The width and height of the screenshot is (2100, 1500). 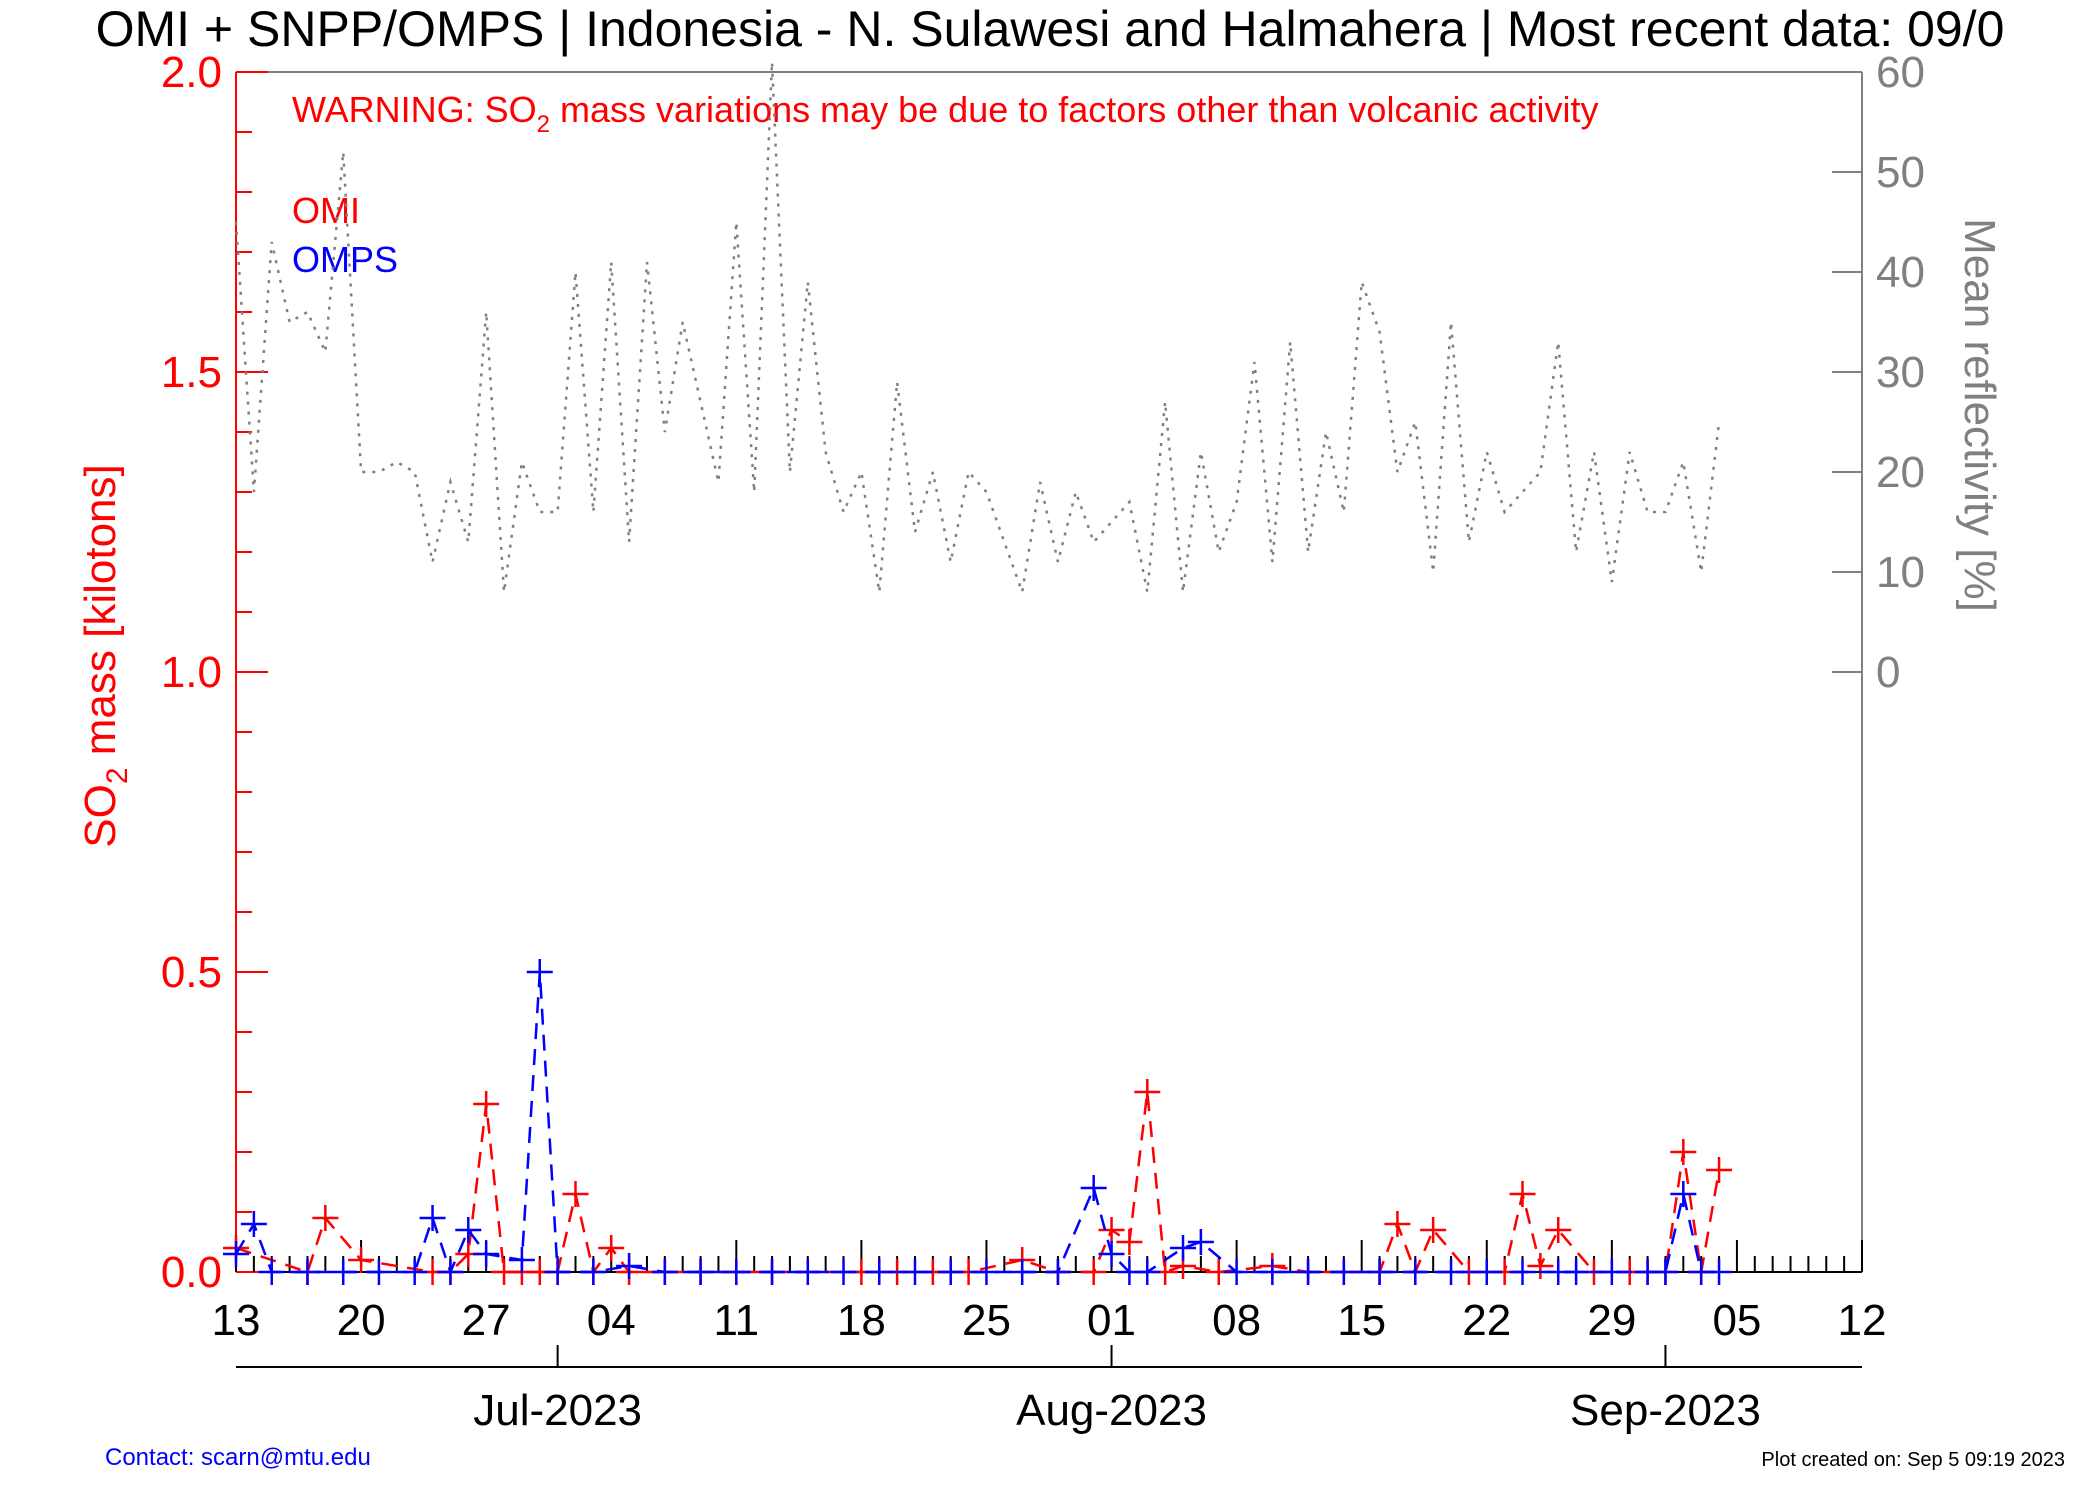 I want to click on y-axis-label: SO2 mass [kilotons], so click(x=105, y=655).